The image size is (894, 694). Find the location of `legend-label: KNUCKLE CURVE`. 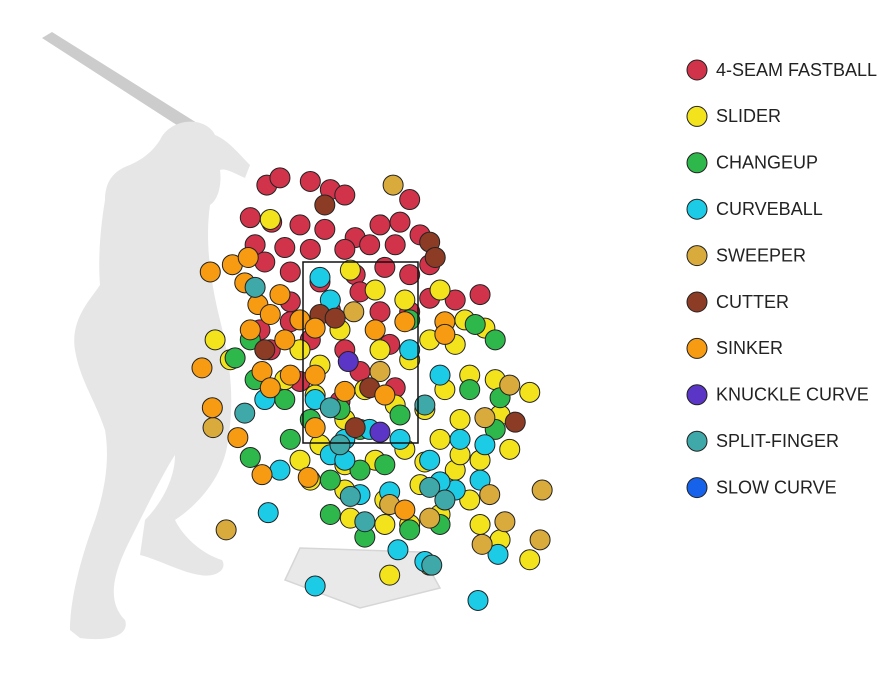

legend-label: KNUCKLE CURVE is located at coordinates (792, 395).